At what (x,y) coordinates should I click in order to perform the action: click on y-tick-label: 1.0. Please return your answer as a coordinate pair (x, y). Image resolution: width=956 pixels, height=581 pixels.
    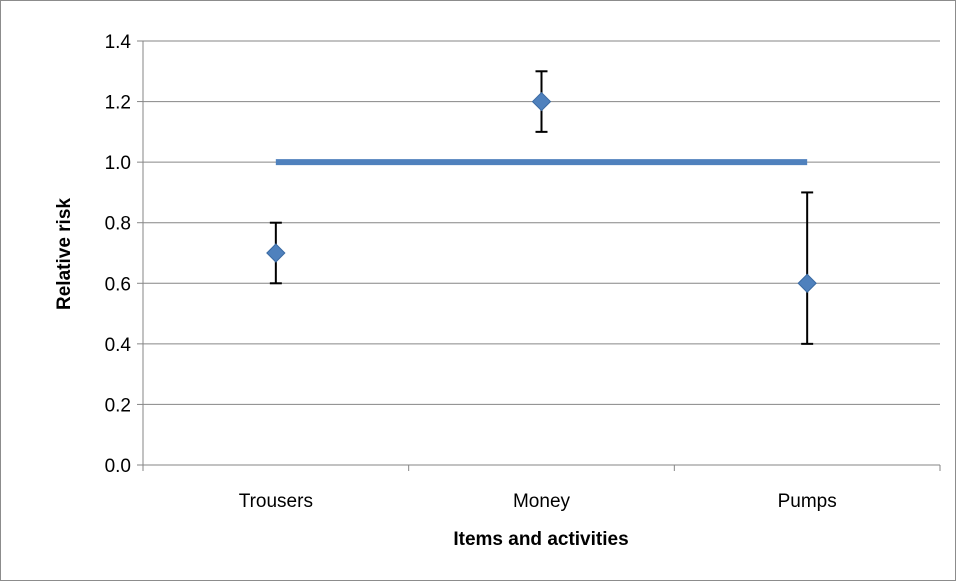
    Looking at the image, I should click on (118, 163).